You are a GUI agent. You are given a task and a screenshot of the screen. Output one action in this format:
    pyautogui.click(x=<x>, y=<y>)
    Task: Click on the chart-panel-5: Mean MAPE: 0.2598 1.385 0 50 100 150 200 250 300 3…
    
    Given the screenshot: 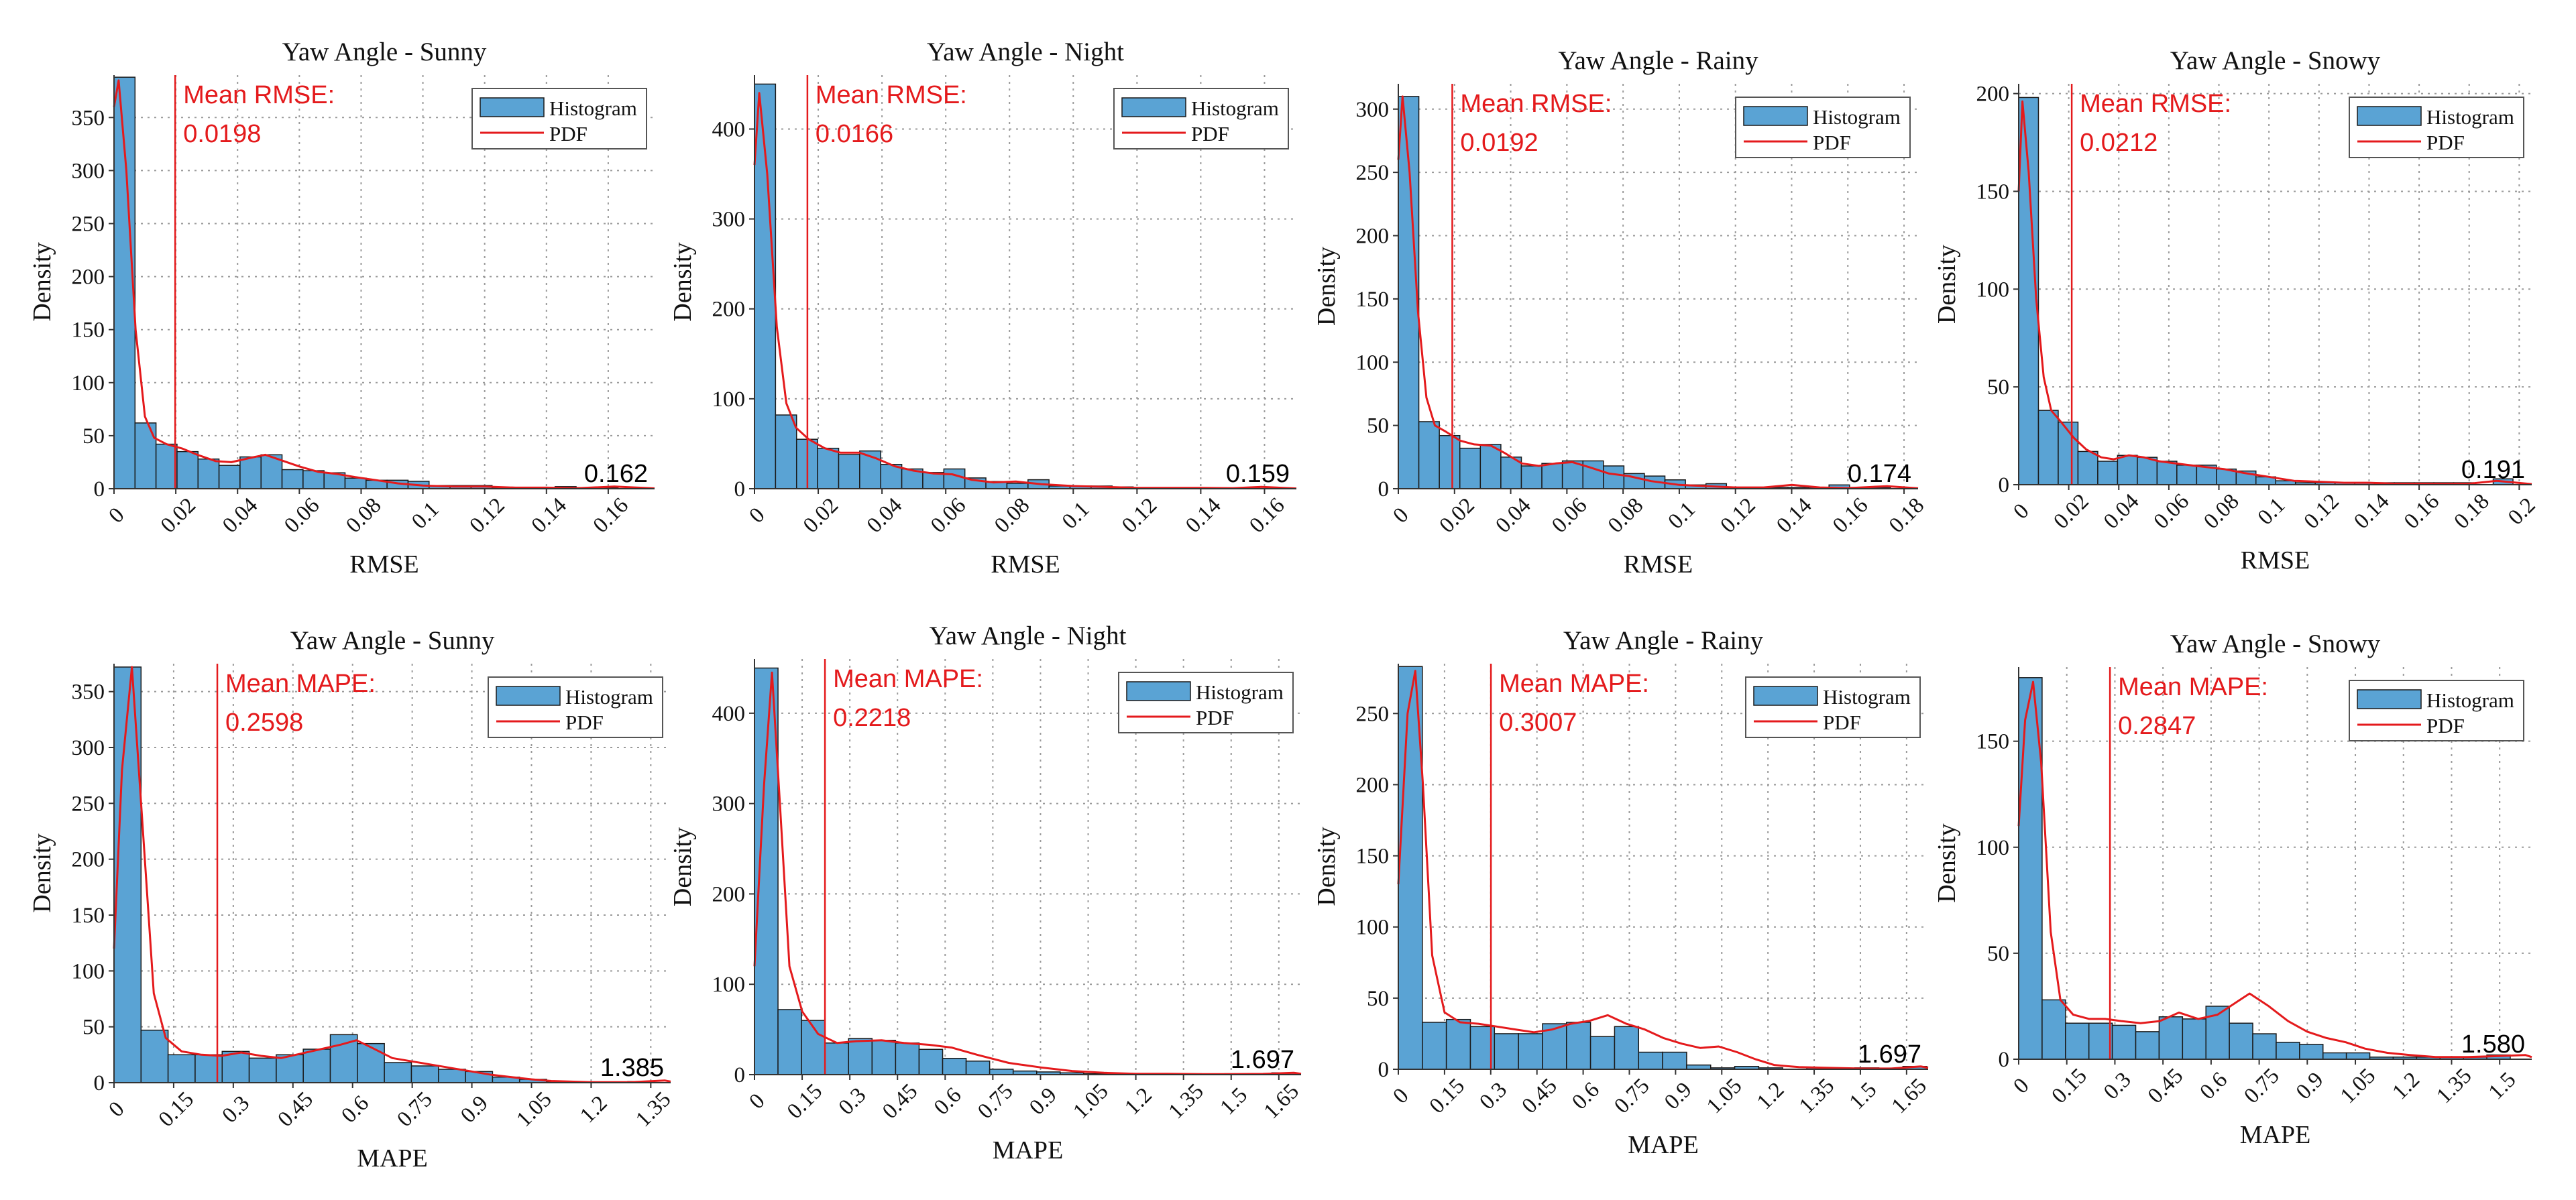 What is the action you would take?
    pyautogui.click(x=352, y=899)
    